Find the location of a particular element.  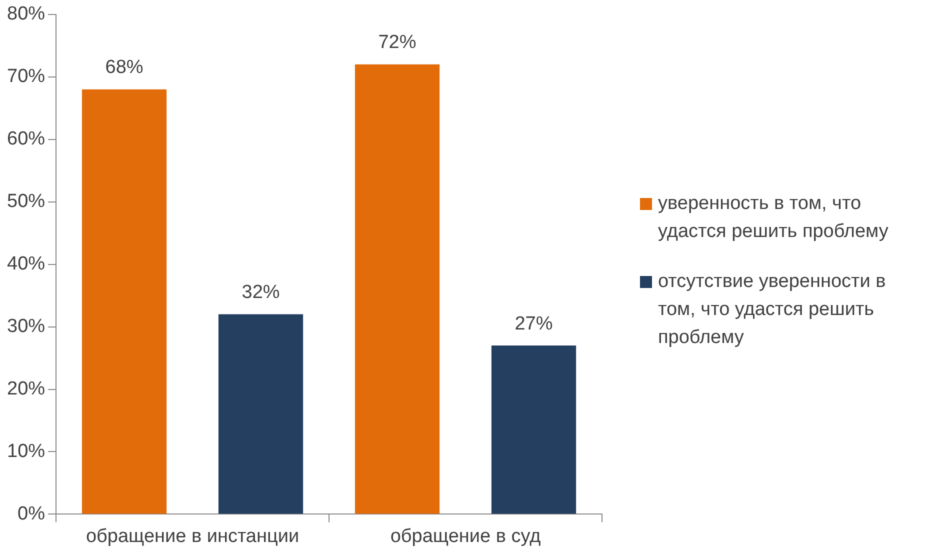

y-tick-label: 10% is located at coordinates (26, 451).